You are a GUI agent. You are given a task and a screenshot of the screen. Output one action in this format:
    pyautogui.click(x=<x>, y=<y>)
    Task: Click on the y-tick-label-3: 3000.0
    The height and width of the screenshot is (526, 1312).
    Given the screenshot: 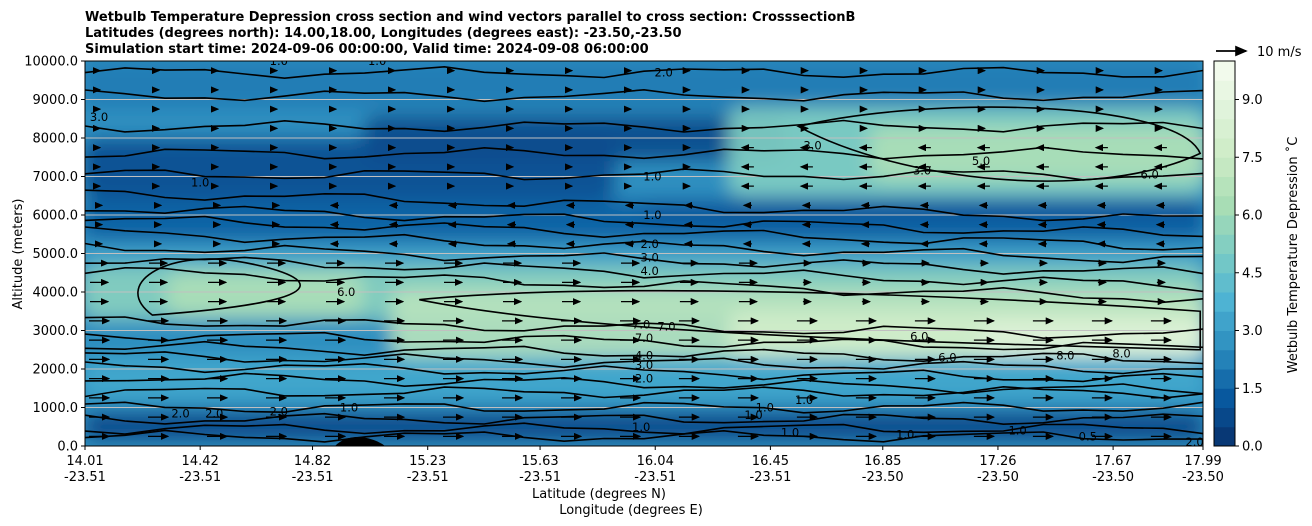 What is the action you would take?
    pyautogui.click(x=56, y=331)
    